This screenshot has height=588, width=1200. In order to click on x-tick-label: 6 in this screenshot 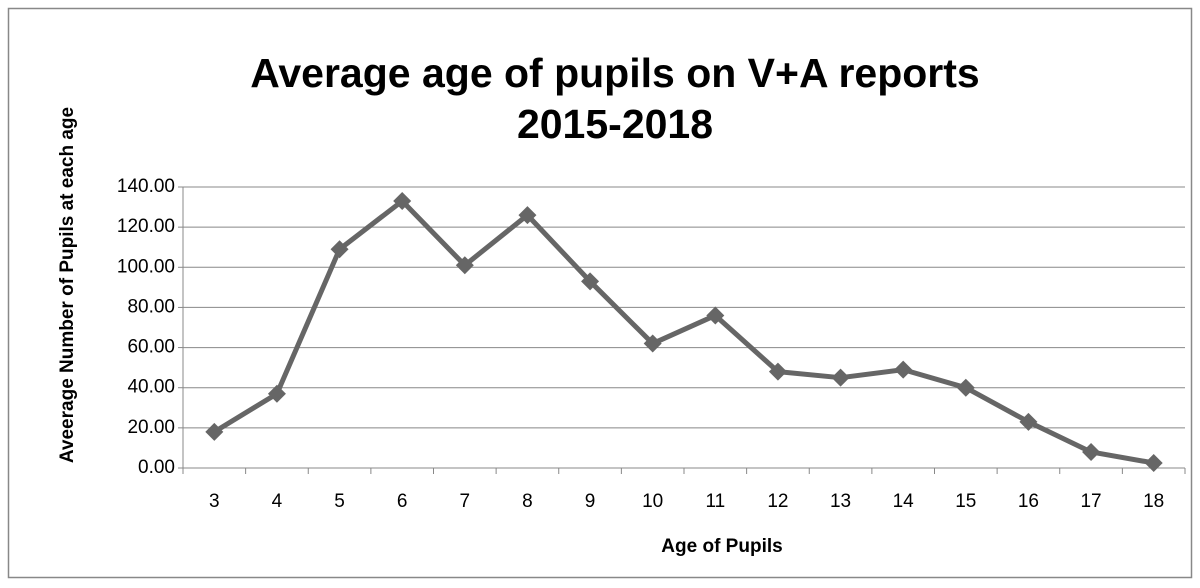, I will do `click(402, 501)`.